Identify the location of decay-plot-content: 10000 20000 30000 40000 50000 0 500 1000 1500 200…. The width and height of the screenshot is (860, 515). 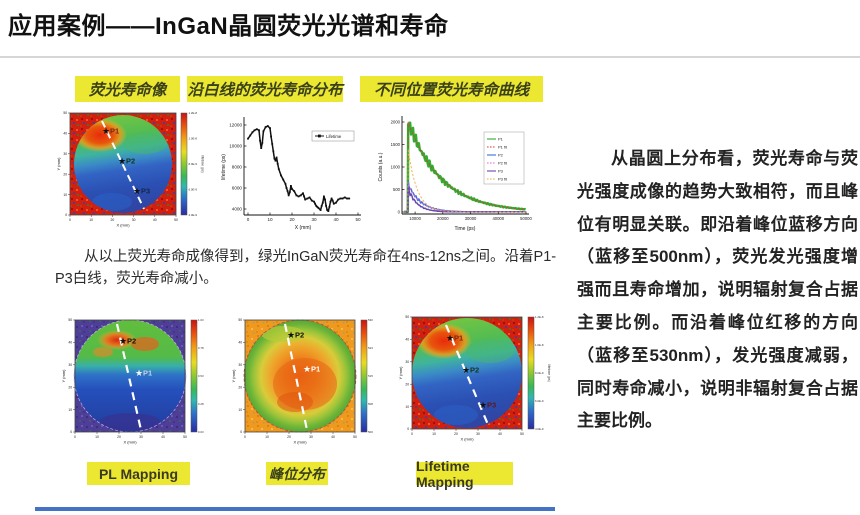
(455, 174).